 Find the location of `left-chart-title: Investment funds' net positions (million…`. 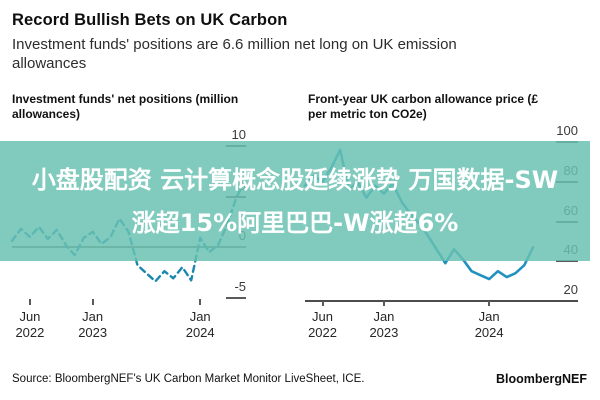

left-chart-title: Investment funds' net positions (million… is located at coordinates (125, 106).